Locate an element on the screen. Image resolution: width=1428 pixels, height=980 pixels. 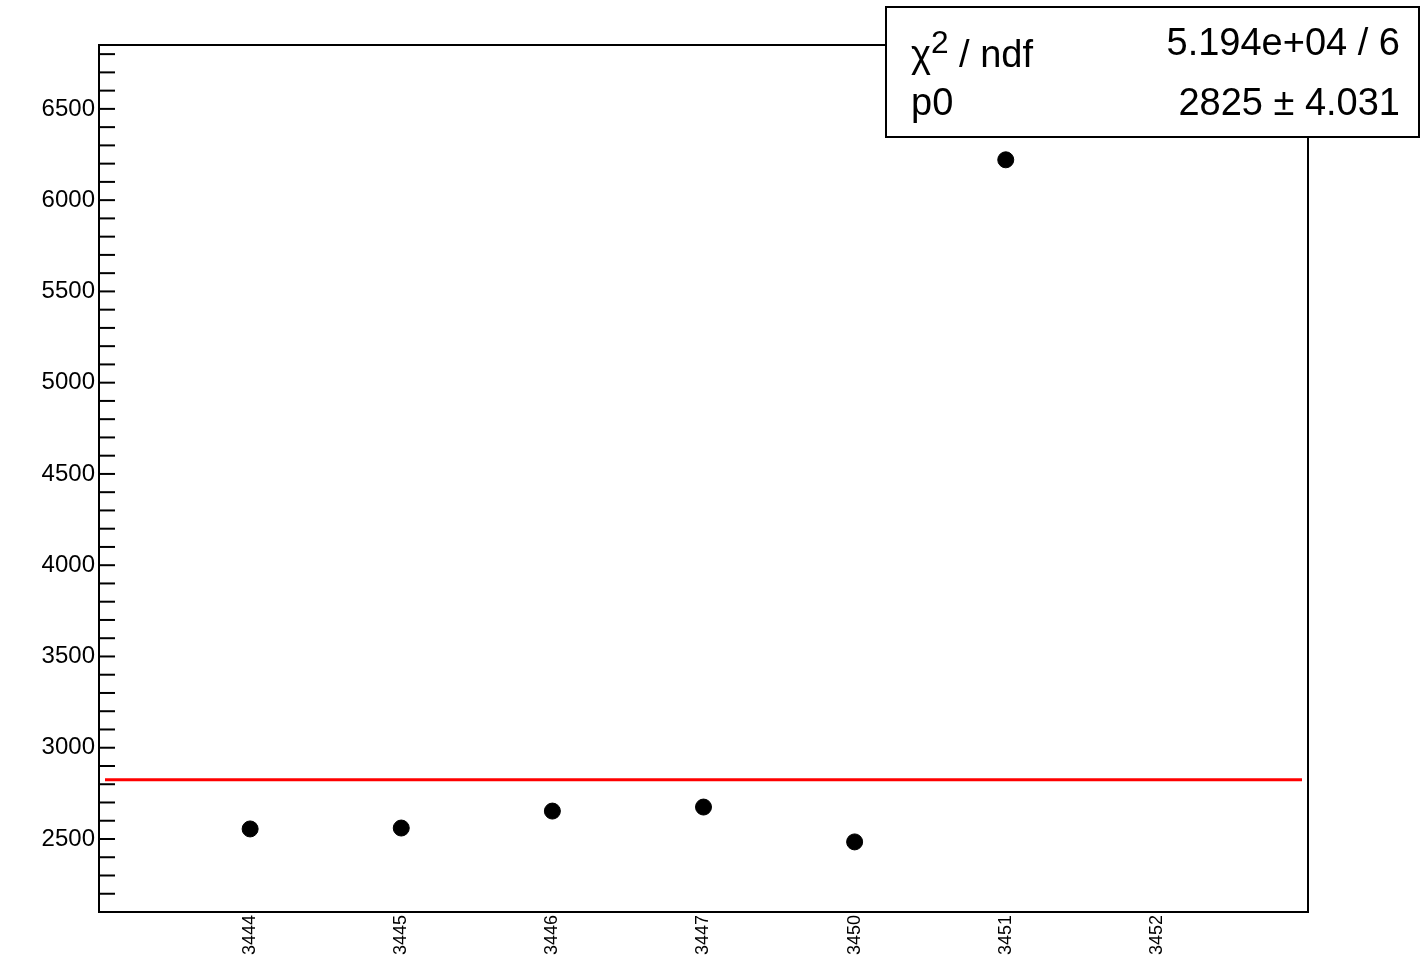
y-tick-label: 6500 is located at coordinates (68, 107).